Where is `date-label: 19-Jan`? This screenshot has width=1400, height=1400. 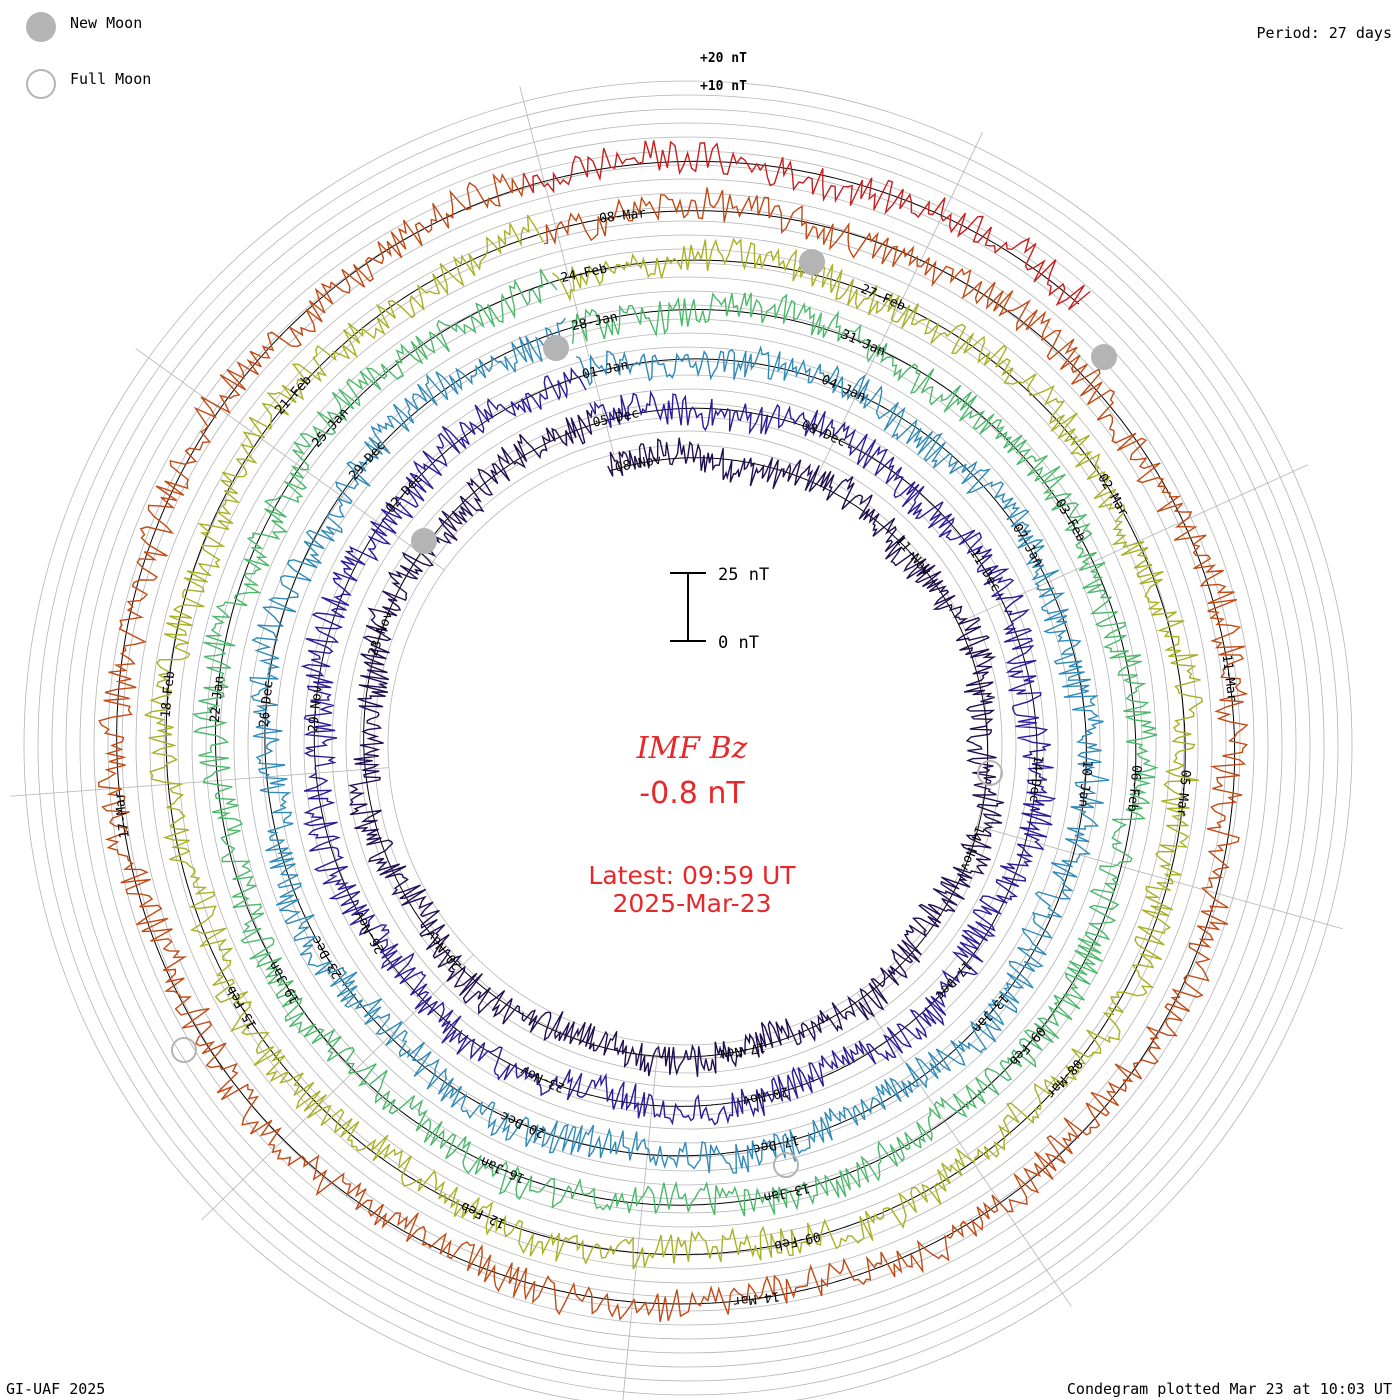 date-label: 19-Jan is located at coordinates (284, 982).